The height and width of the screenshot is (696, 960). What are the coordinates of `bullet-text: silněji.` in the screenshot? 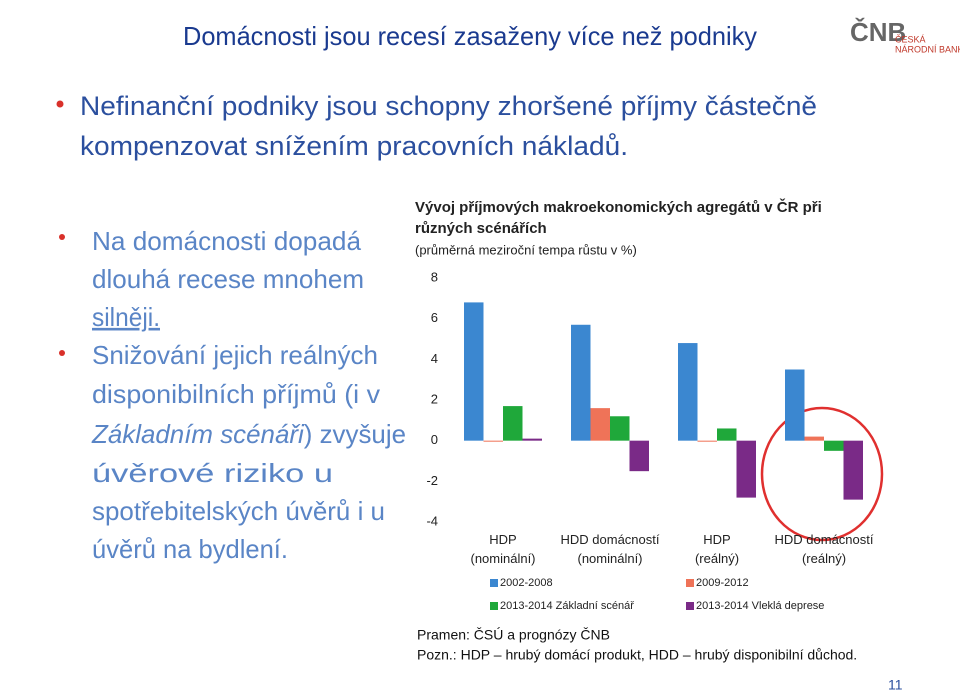 It's located at (126, 317).